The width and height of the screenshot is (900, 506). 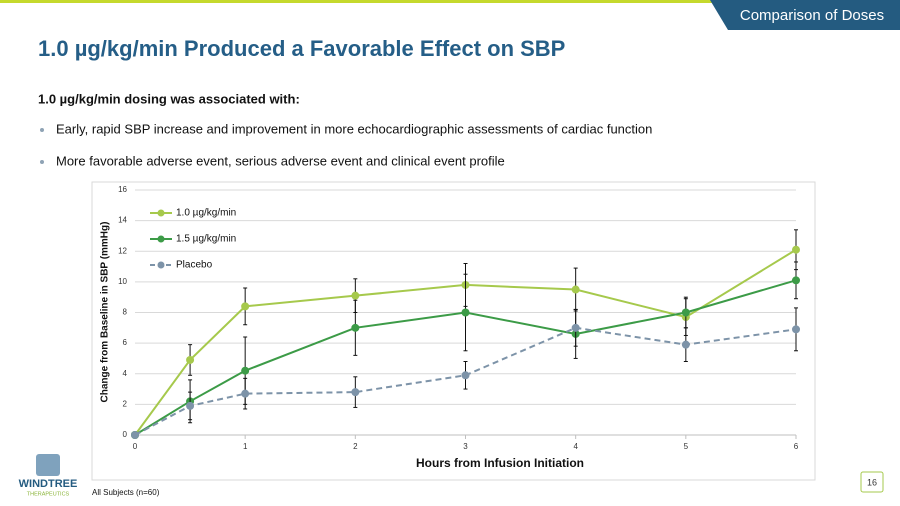 I want to click on tag: Comparison of Doses, so click(x=812, y=15).